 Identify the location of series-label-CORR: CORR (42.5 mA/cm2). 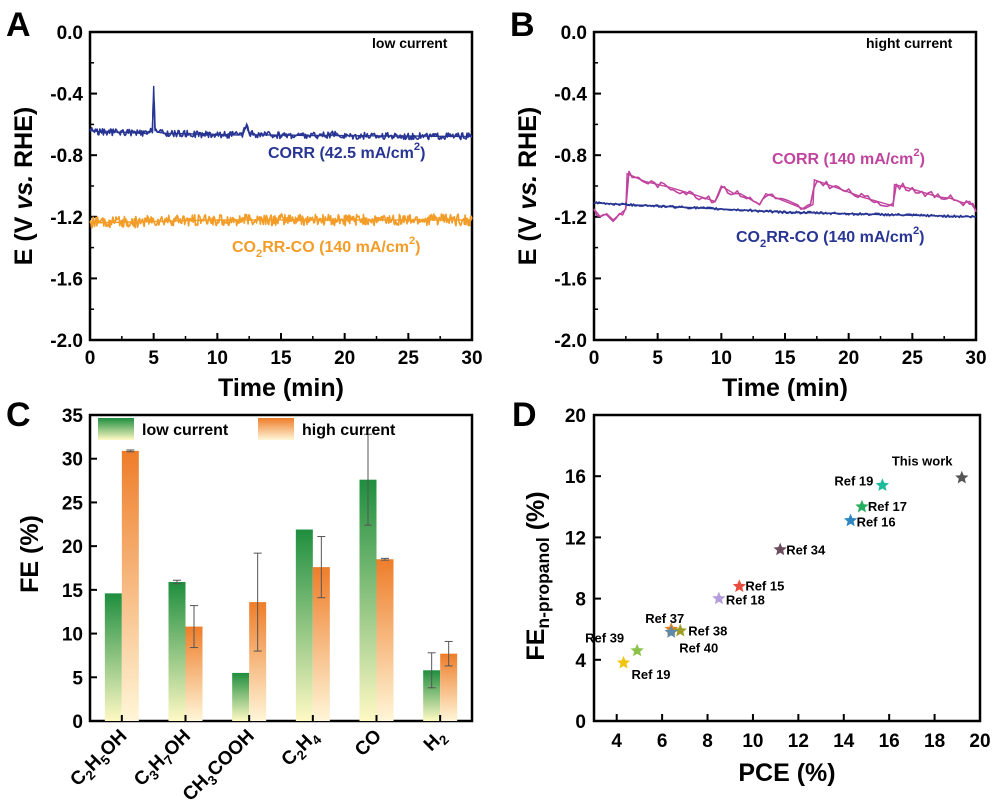
(346, 151).